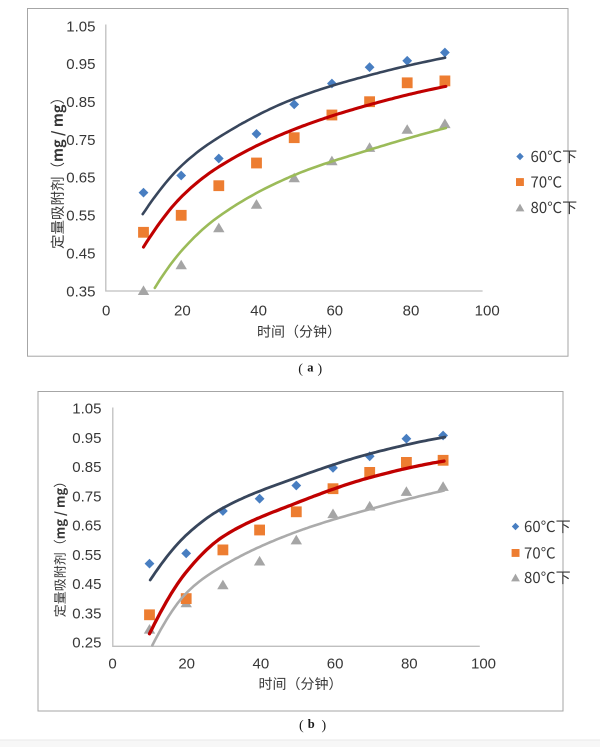 This screenshot has height=747, width=600. What do you see at coordinates (86, 643) in the screenshot?
I see `svg-text: 0.25` at bounding box center [86, 643].